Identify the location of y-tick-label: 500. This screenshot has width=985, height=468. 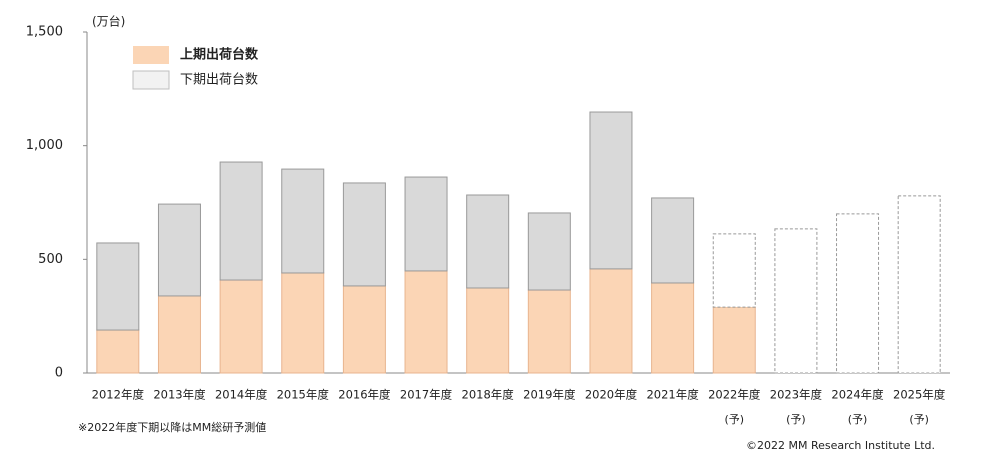
(50, 259).